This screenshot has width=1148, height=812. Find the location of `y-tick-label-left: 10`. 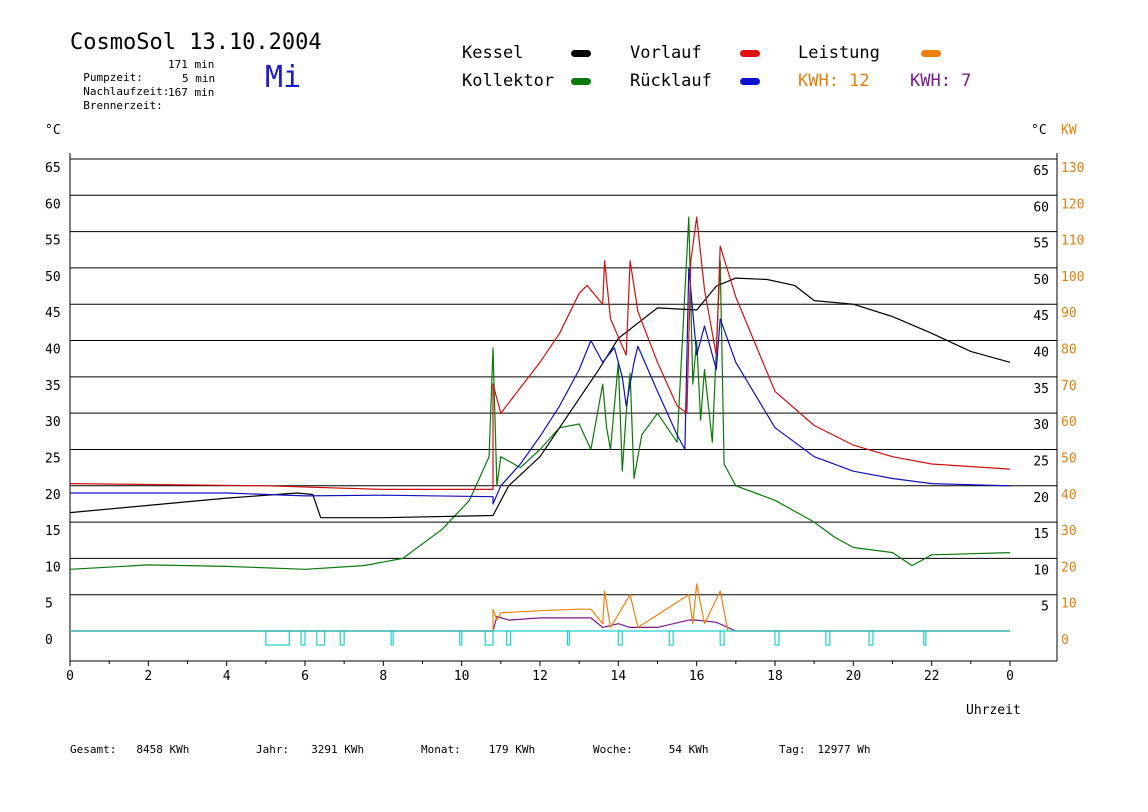

y-tick-label-left: 10 is located at coordinates (53, 567).